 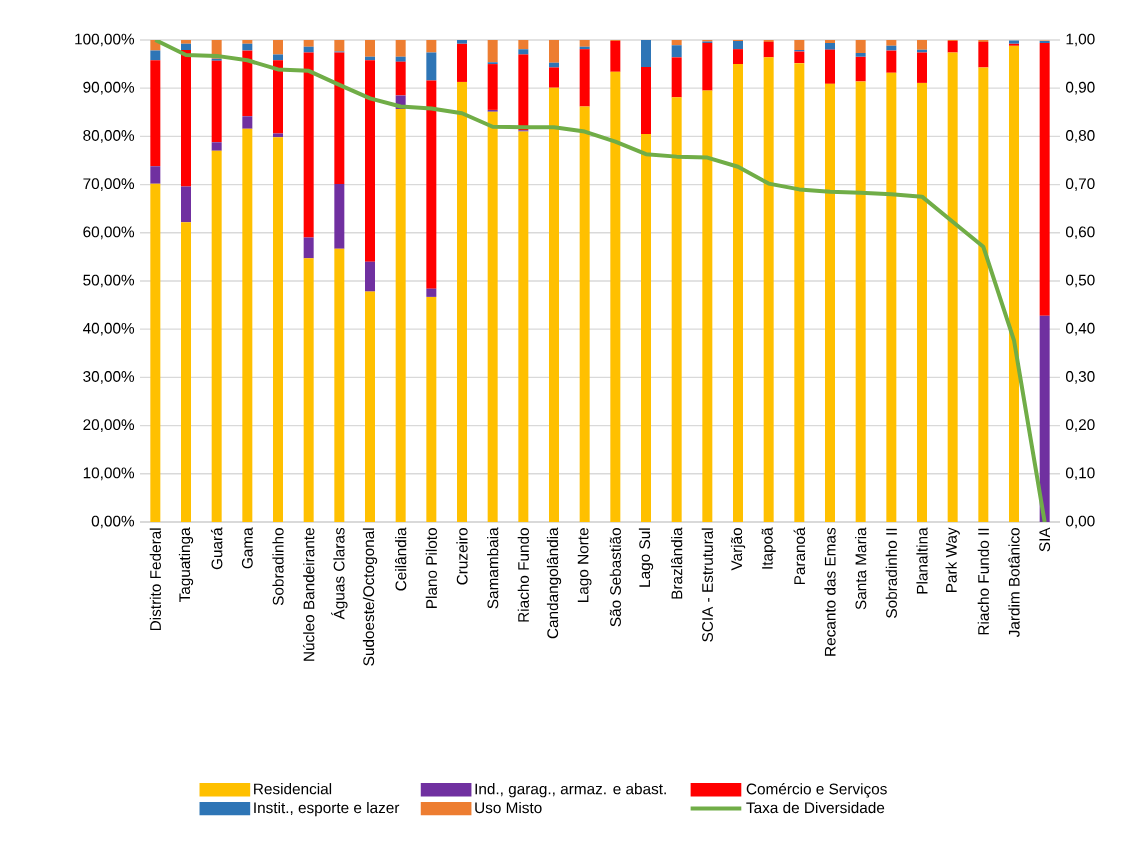 I want to click on legend-label: Ind., garag., armaz. e abast., so click(x=570, y=790).